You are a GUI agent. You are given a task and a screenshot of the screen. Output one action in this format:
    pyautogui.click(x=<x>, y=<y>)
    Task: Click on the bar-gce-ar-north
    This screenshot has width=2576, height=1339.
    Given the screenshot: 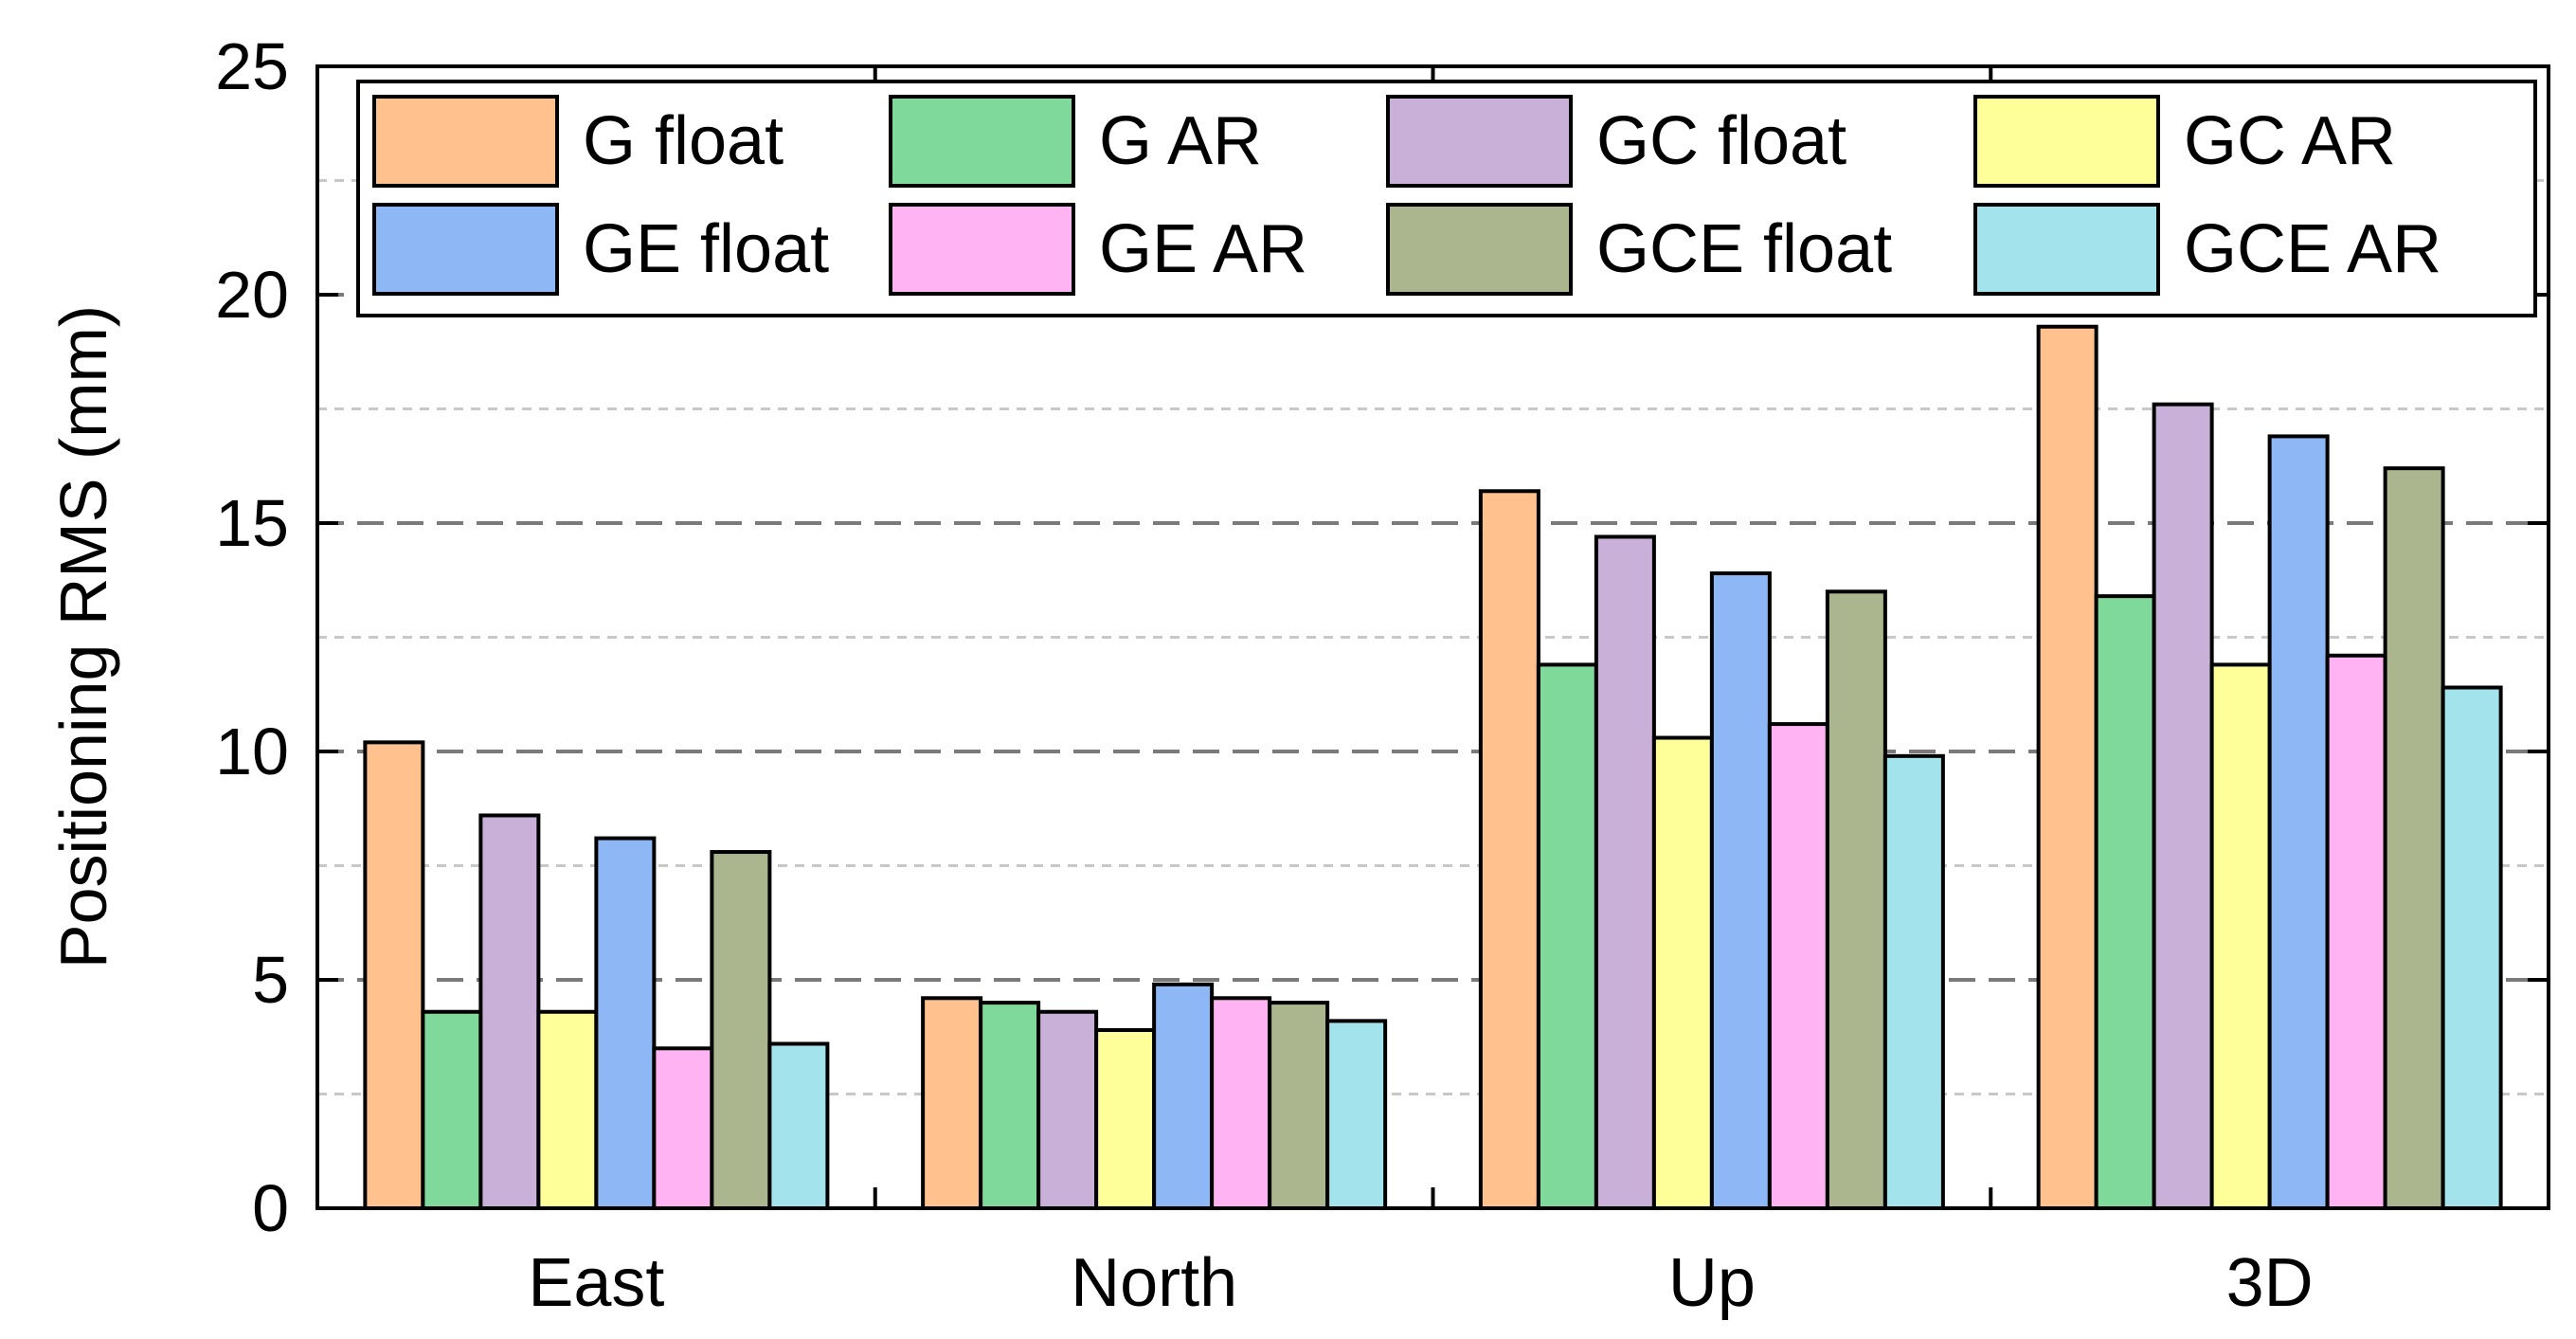 What is the action you would take?
    pyautogui.click(x=1356, y=1114)
    